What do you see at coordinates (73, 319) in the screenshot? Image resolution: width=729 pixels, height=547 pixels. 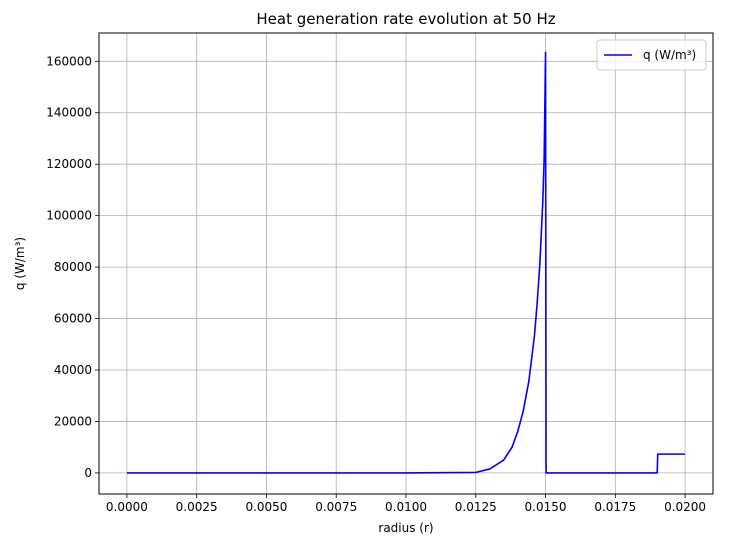 I see `y-tick-label: 60000` at bounding box center [73, 319].